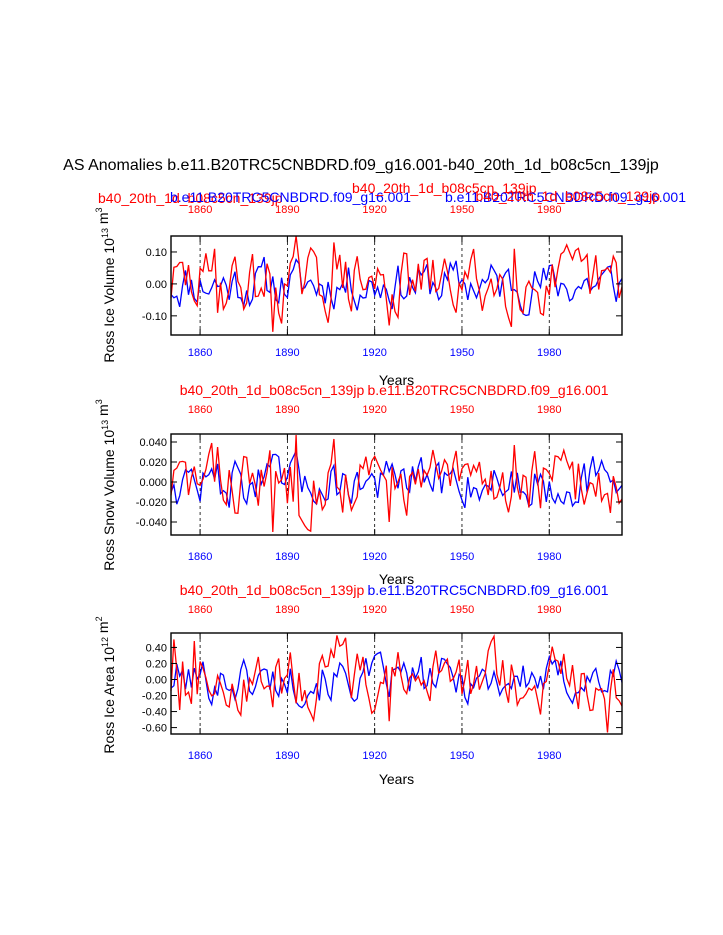 Image resolution: width=723 pixels, height=935 pixels. Describe the element at coordinates (153, 483) in the screenshot. I see `y-tick-label: 0.000` at that location.